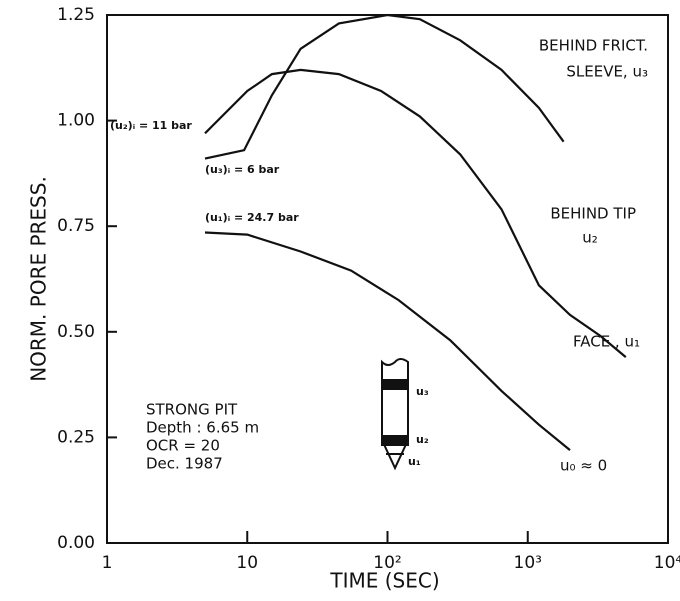 The height and width of the screenshot is (601, 680). Describe the element at coordinates (395, 414) in the screenshot. I see `probe` at that location.